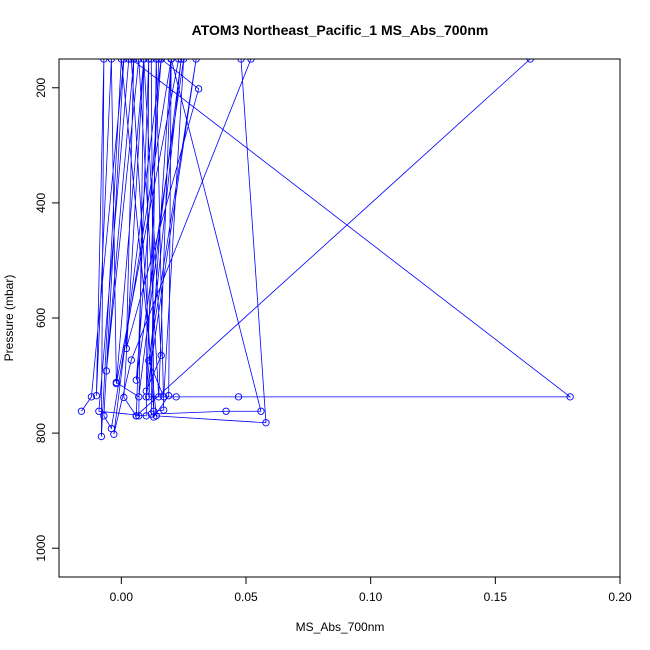 This screenshot has width=650, height=650. What do you see at coordinates (246, 597) in the screenshot?
I see `x-tick-label: 0.05` at bounding box center [246, 597].